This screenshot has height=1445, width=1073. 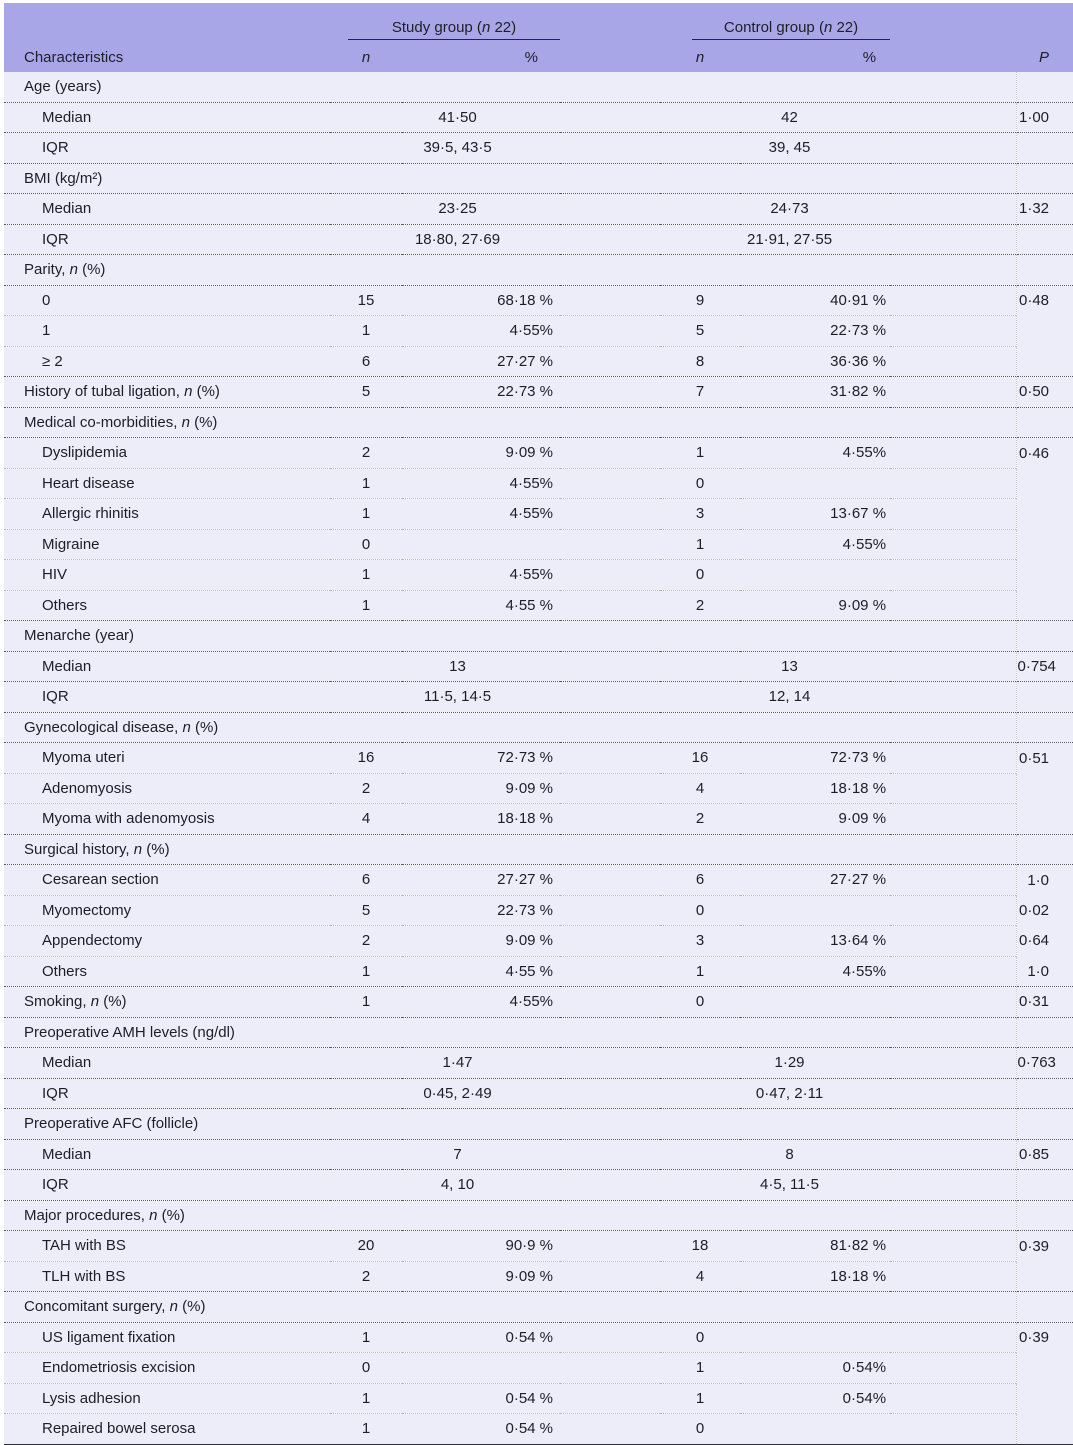 What do you see at coordinates (815, 391) in the screenshot?
I see `control-percent-cell: 31·82 %` at bounding box center [815, 391].